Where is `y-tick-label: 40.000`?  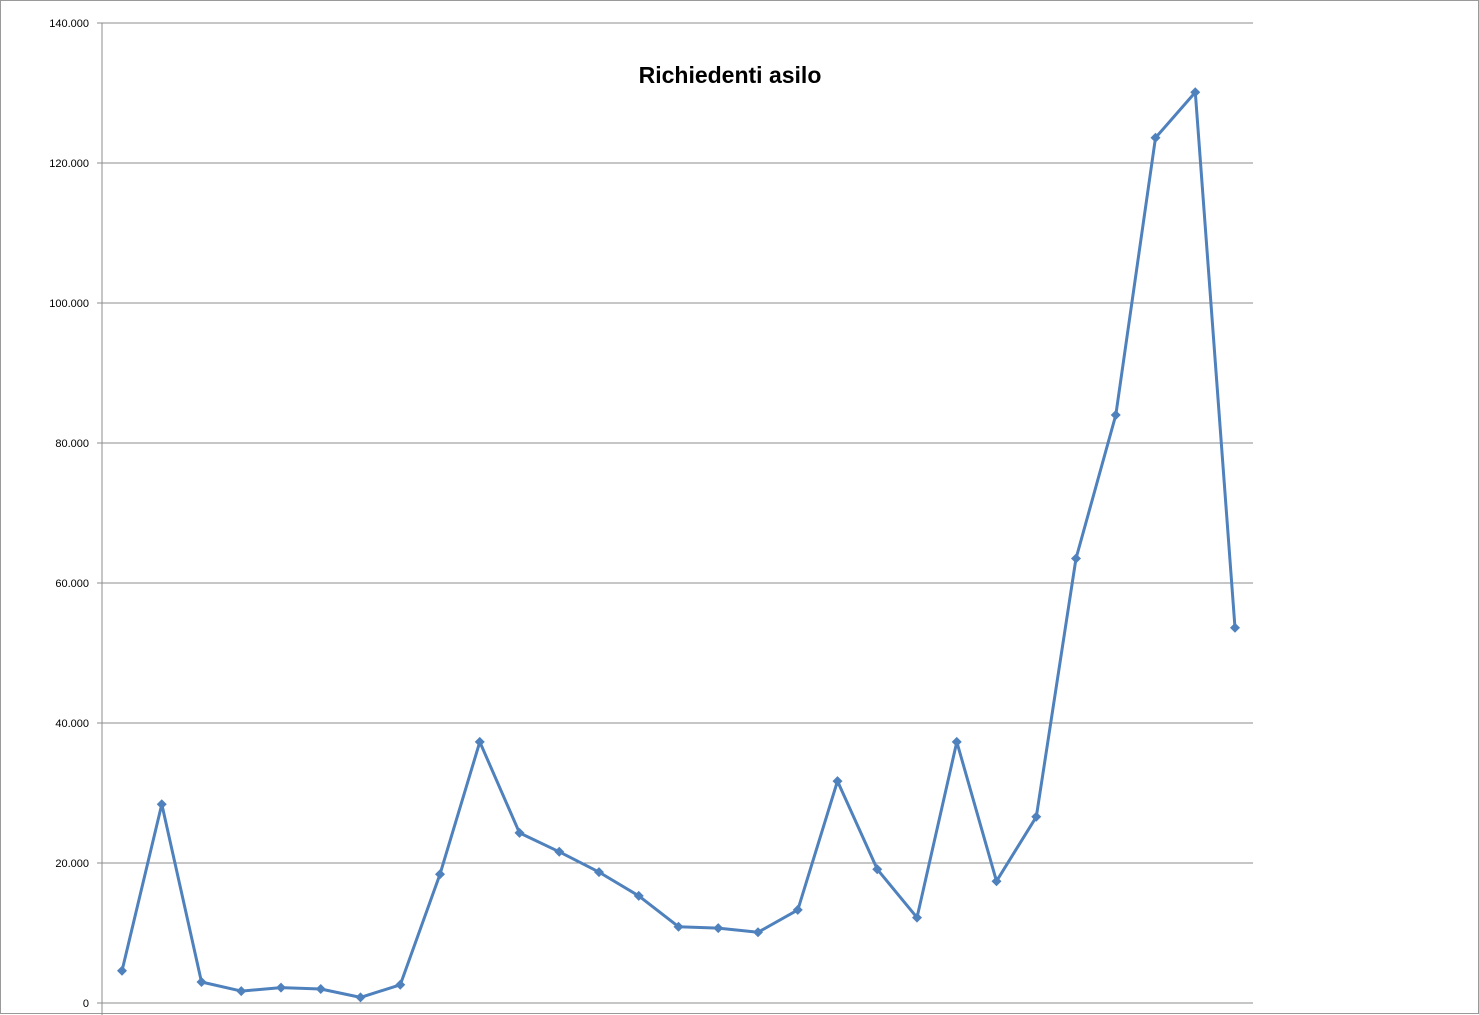 y-tick-label: 40.000 is located at coordinates (72, 724).